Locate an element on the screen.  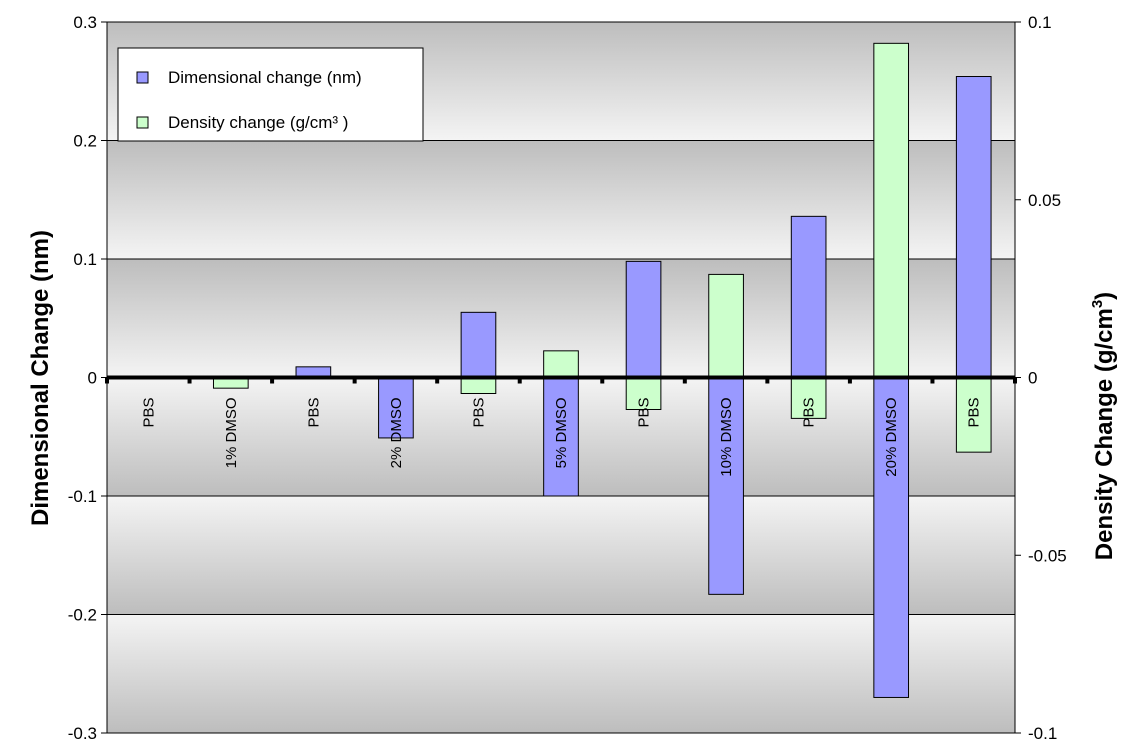
left-tick-label: -0.2 is located at coordinates (82, 615).